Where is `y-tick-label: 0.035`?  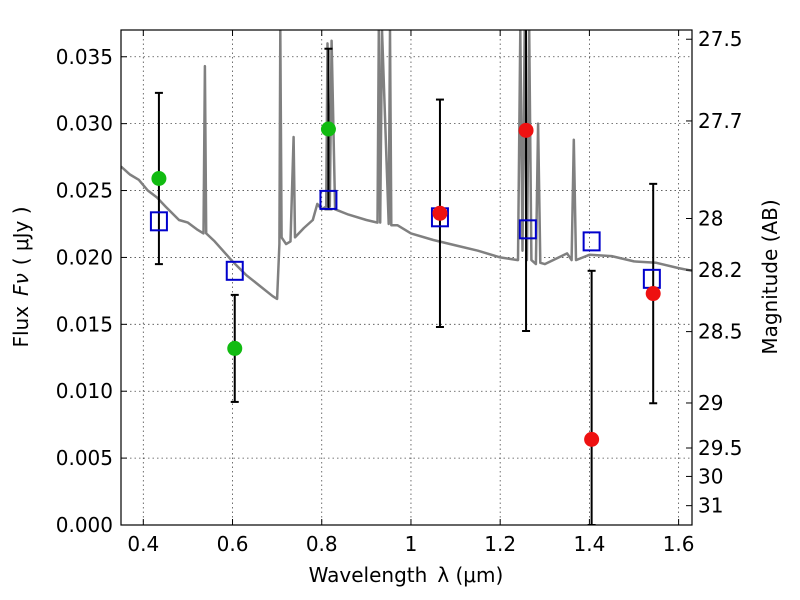 y-tick-label: 0.035 is located at coordinates (84, 57).